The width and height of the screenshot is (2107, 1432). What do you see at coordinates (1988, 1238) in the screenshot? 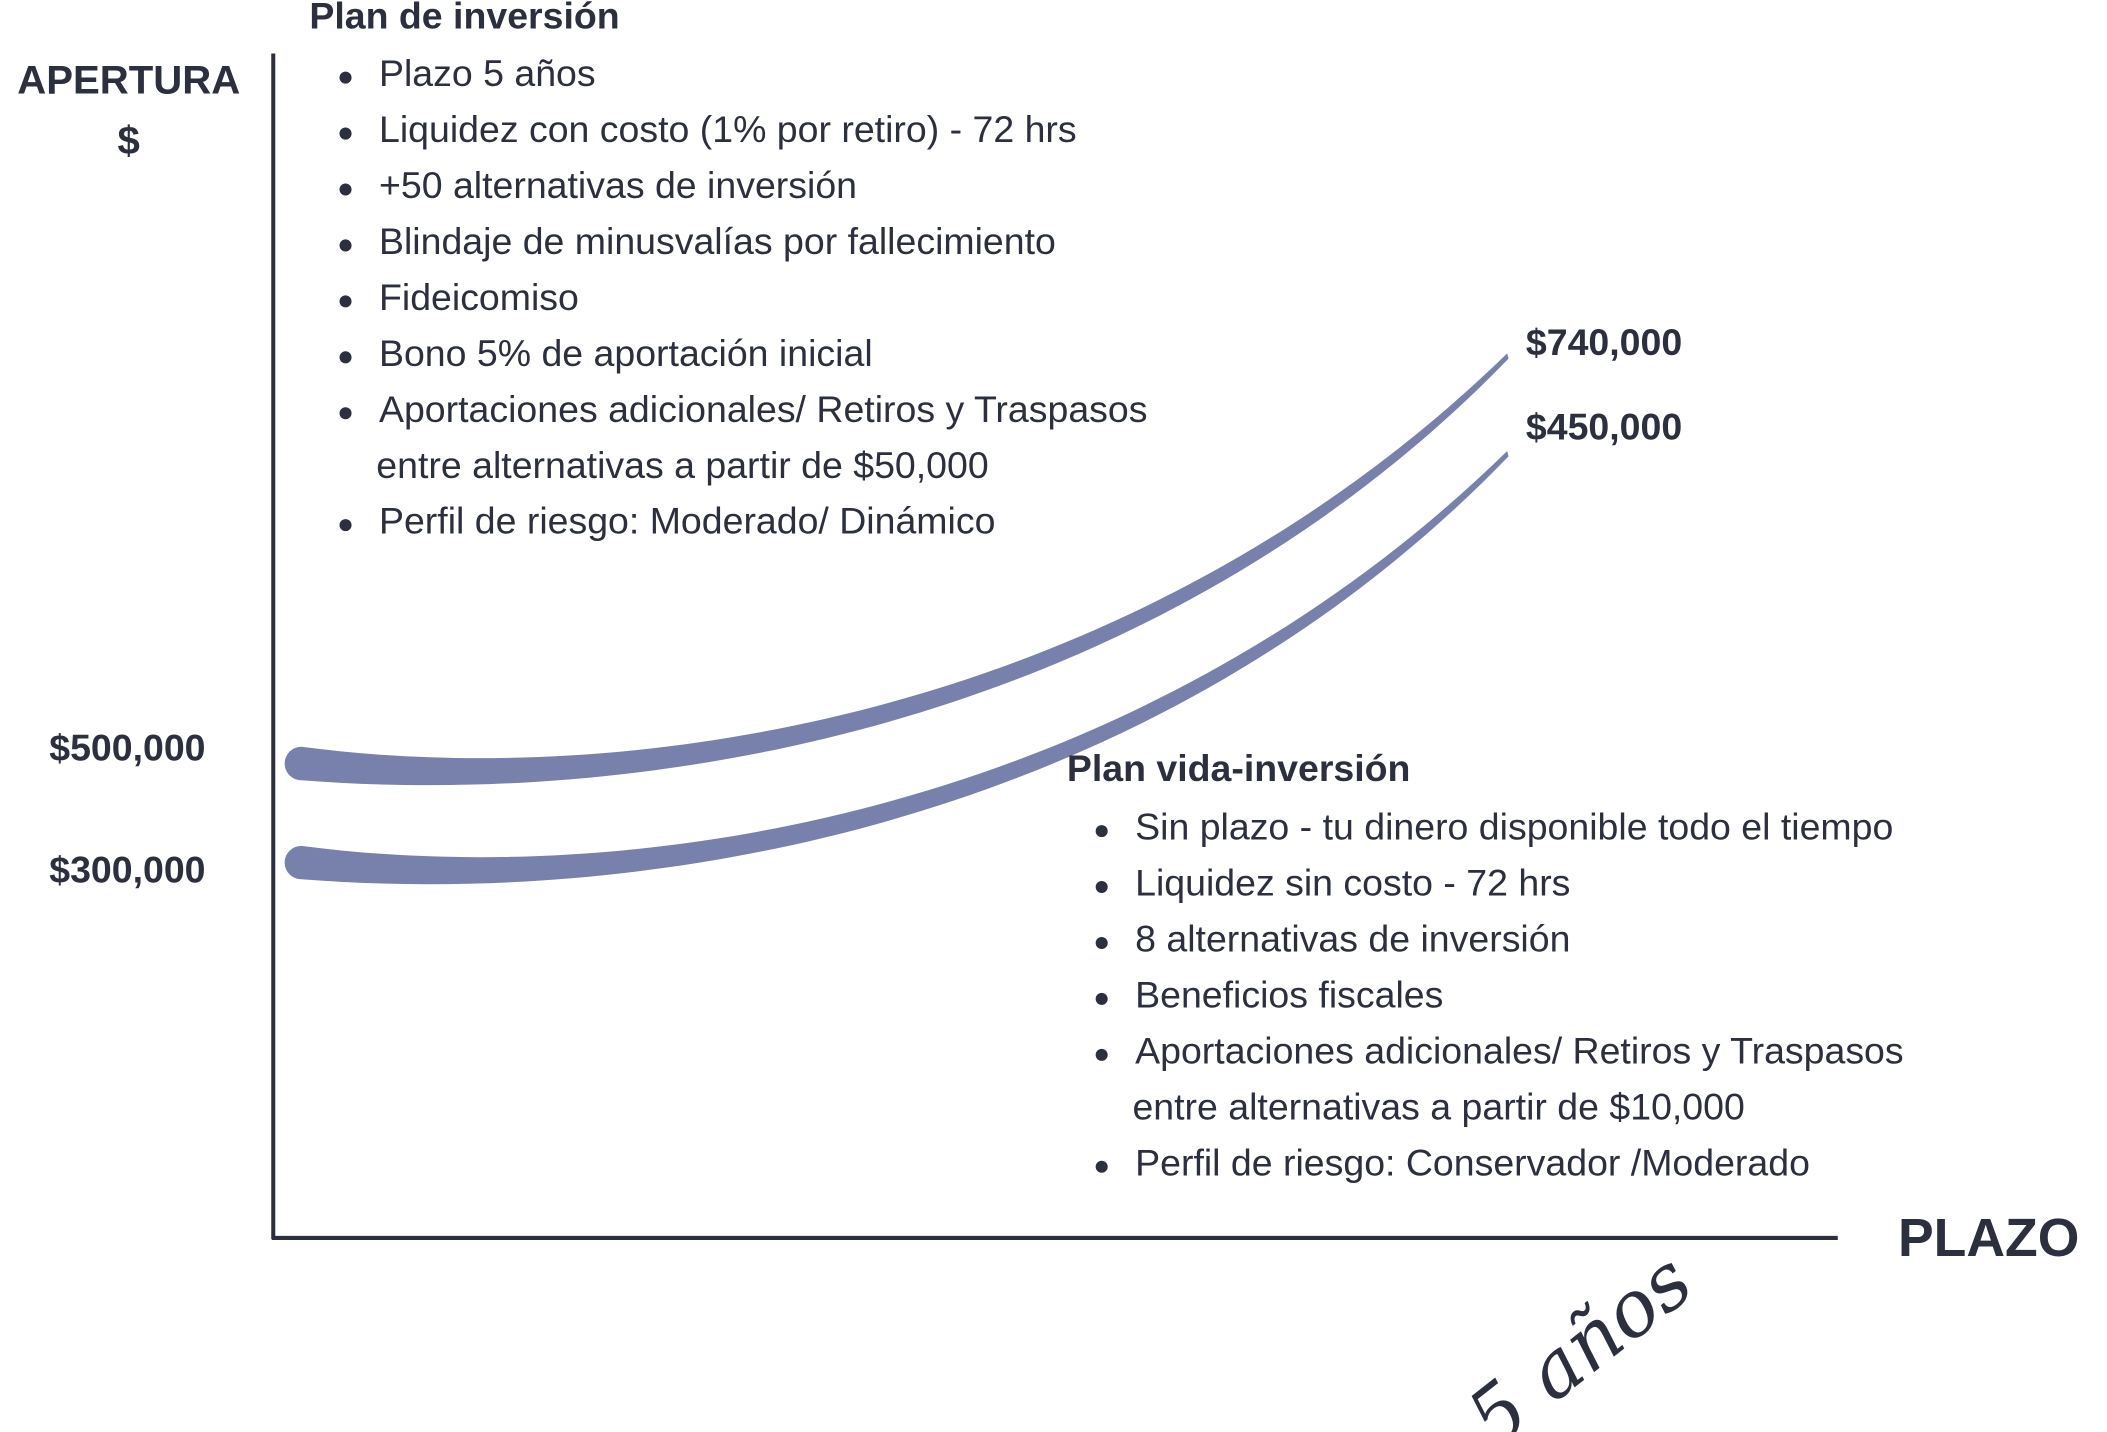
I see `x-axis-label: PLAZO` at bounding box center [1988, 1238].